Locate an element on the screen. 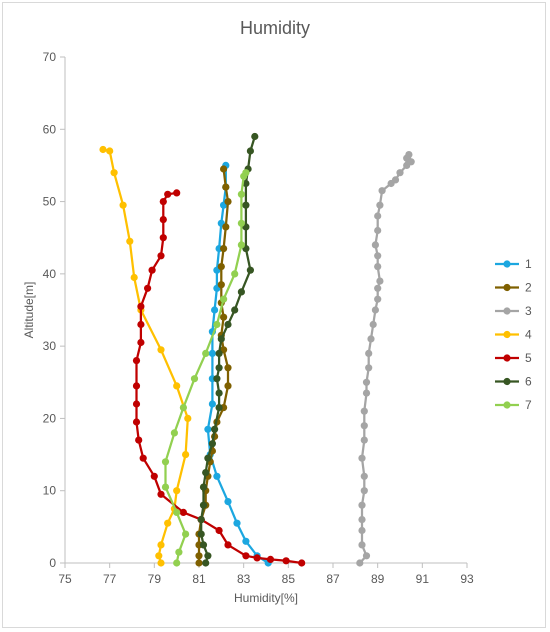 The width and height of the screenshot is (550, 632). legend-item-2: 2 is located at coordinates (513, 288).